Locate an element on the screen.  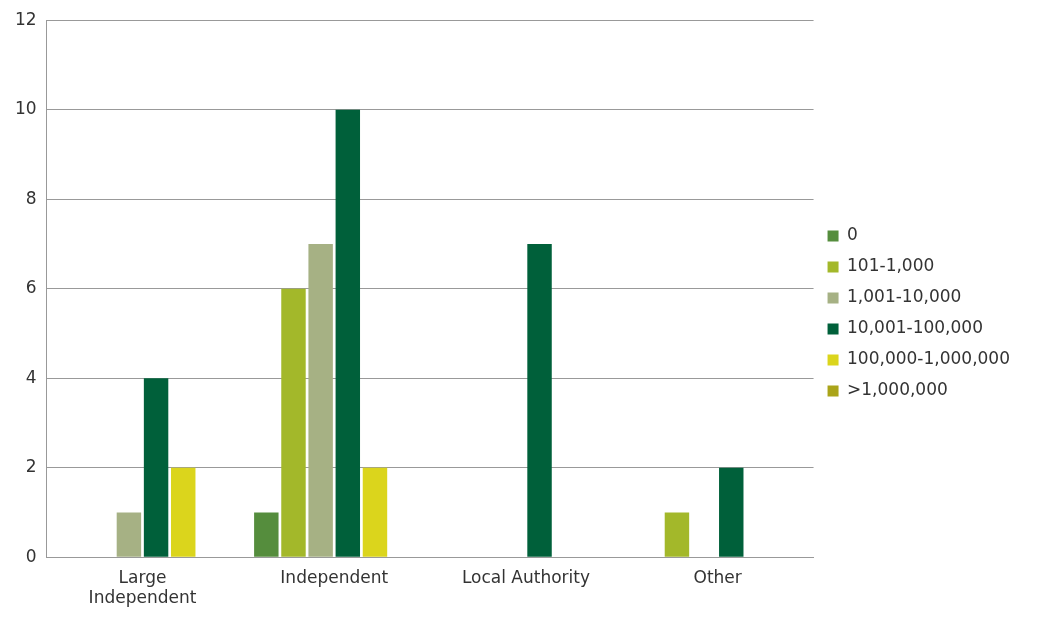
legend-label: 101-1,000 is located at coordinates (891, 265).